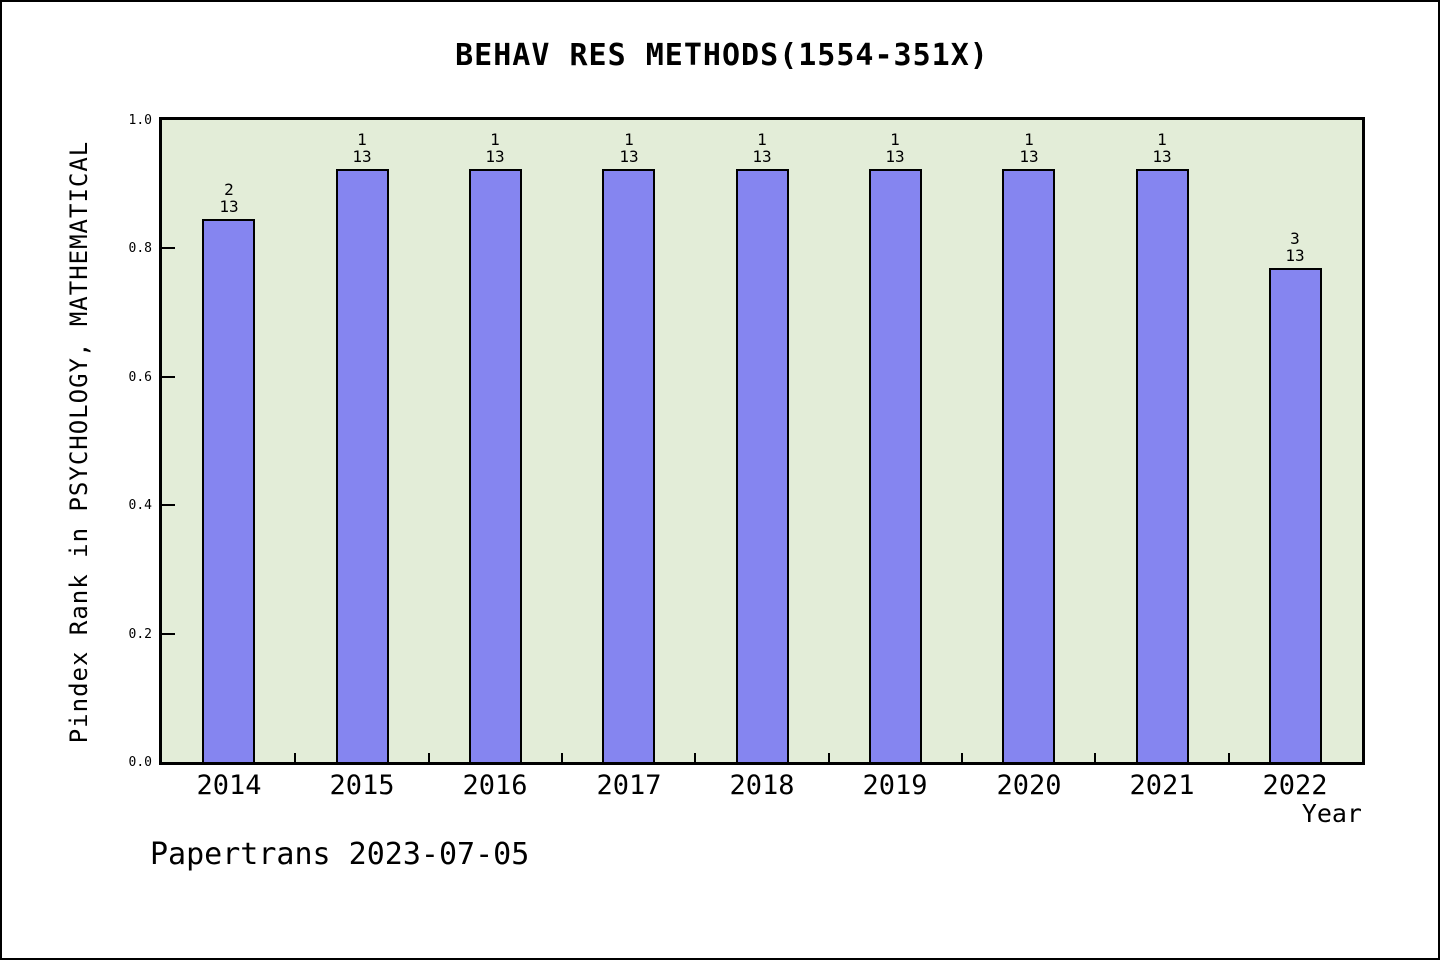 Image resolution: width=1440 pixels, height=960 pixels. I want to click on bar-value-label-2014: 2 13, so click(229, 198).